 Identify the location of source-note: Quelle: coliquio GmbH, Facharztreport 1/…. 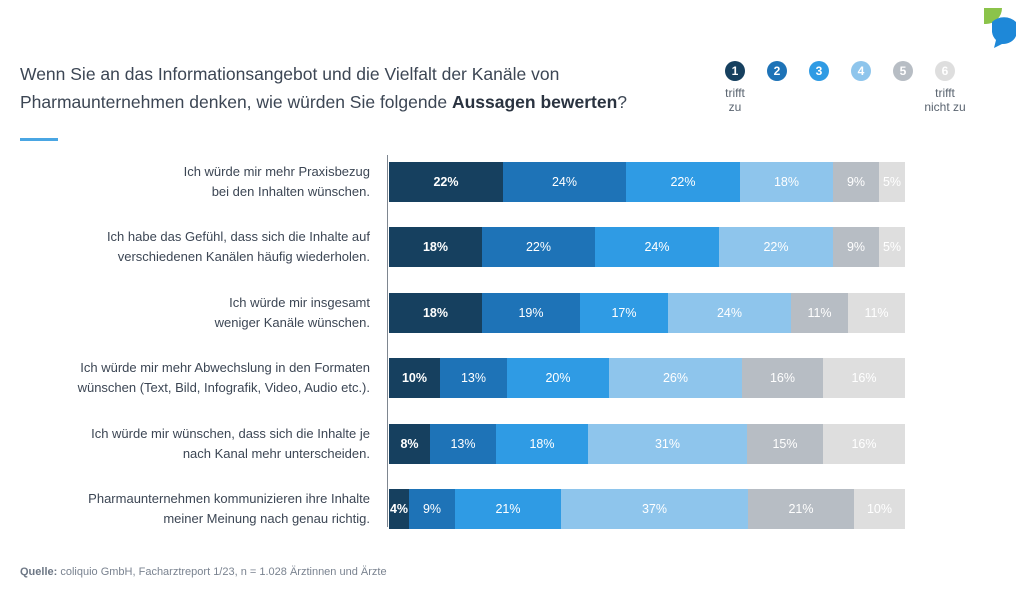
(203, 572).